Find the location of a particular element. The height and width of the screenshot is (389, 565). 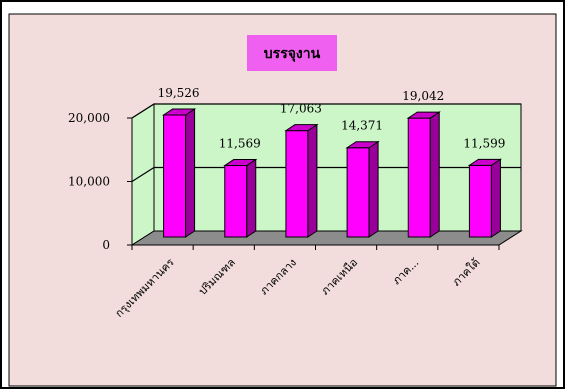

chart-title-box: บรรจุงาน is located at coordinates (292, 53).